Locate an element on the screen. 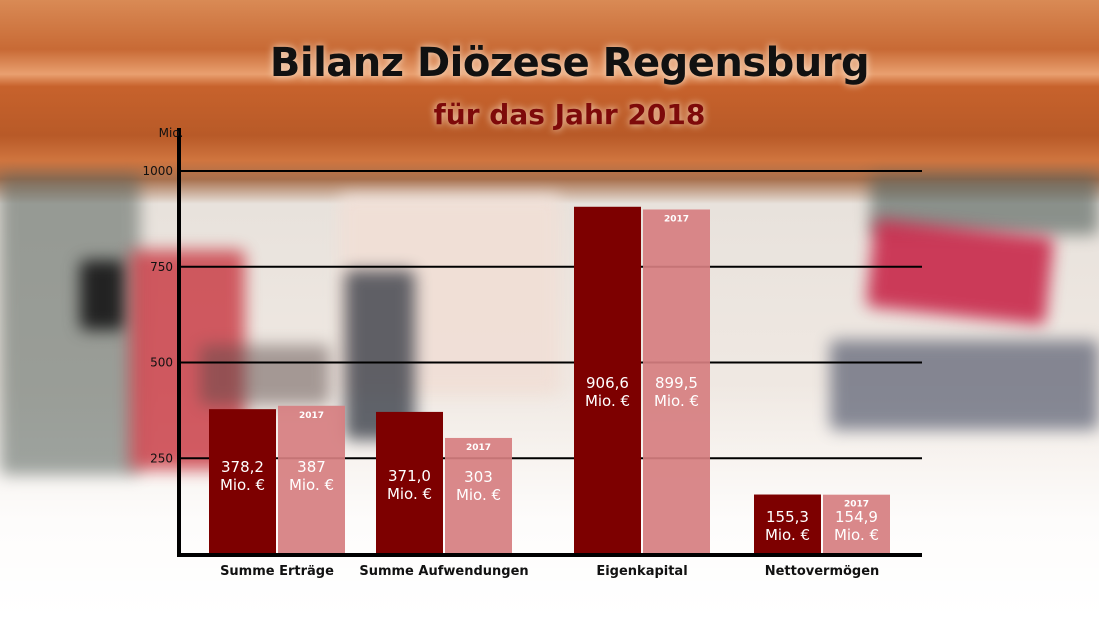 This screenshot has height=618, width=1099. audience-right is located at coordinates (964, 385).